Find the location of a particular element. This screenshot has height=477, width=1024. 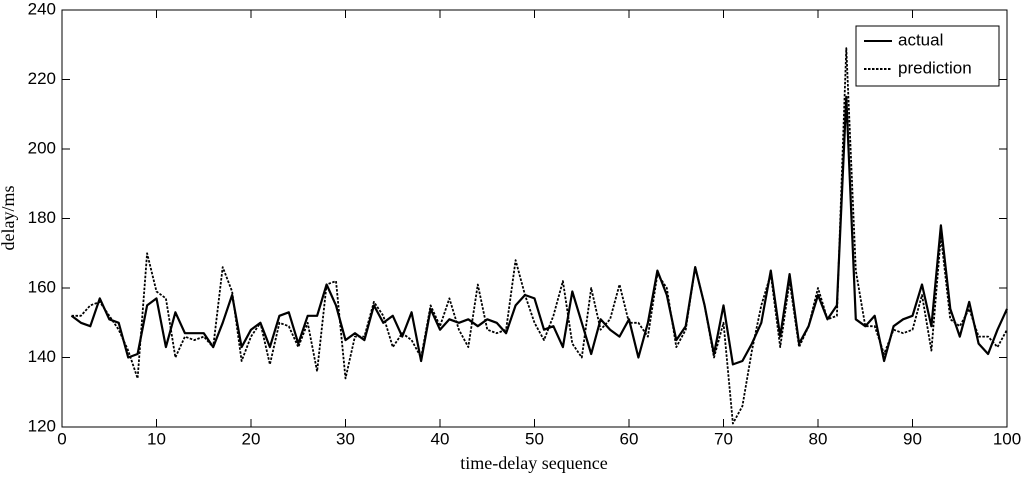

x-tick-label: 30 is located at coordinates (345, 438).